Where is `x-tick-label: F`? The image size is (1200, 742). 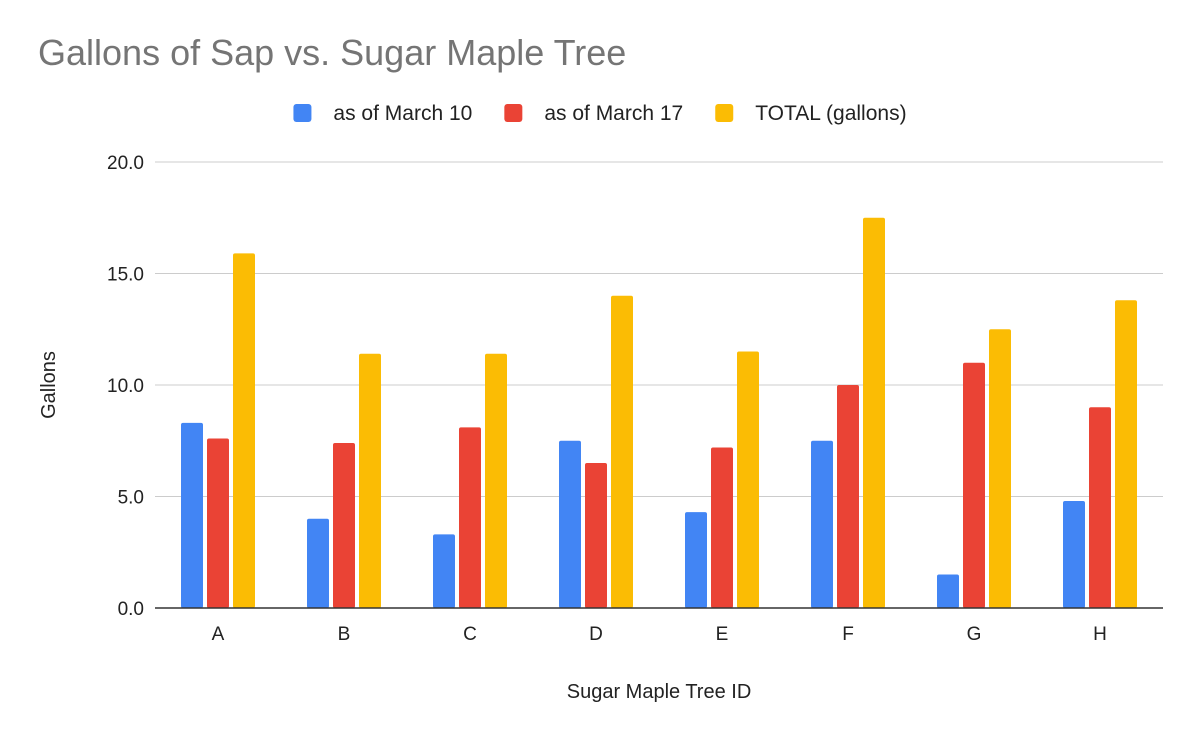
x-tick-label: F is located at coordinates (848, 634).